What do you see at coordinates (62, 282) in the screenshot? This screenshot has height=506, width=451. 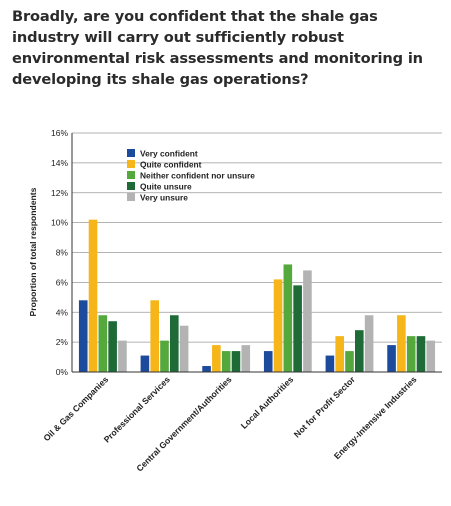 I see `y-tick-label: 6%` at bounding box center [62, 282].